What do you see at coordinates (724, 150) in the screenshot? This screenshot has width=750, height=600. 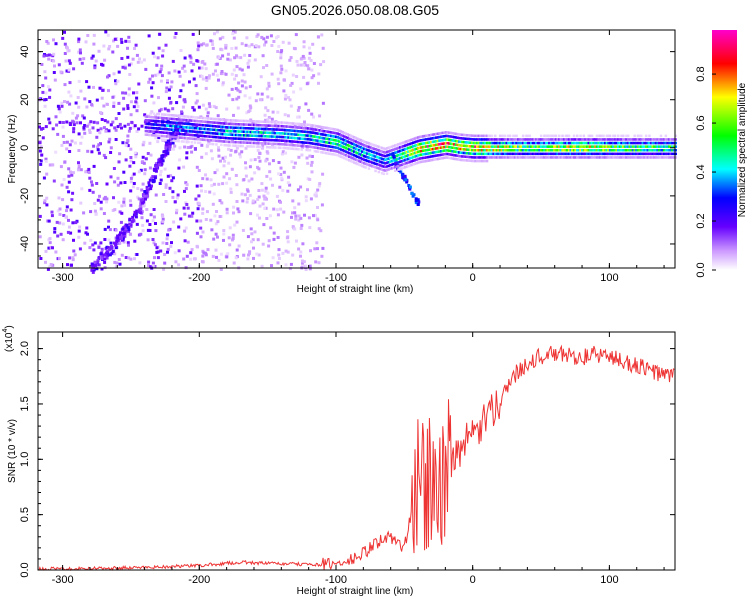 I see `colorbar-gradient` at bounding box center [724, 150].